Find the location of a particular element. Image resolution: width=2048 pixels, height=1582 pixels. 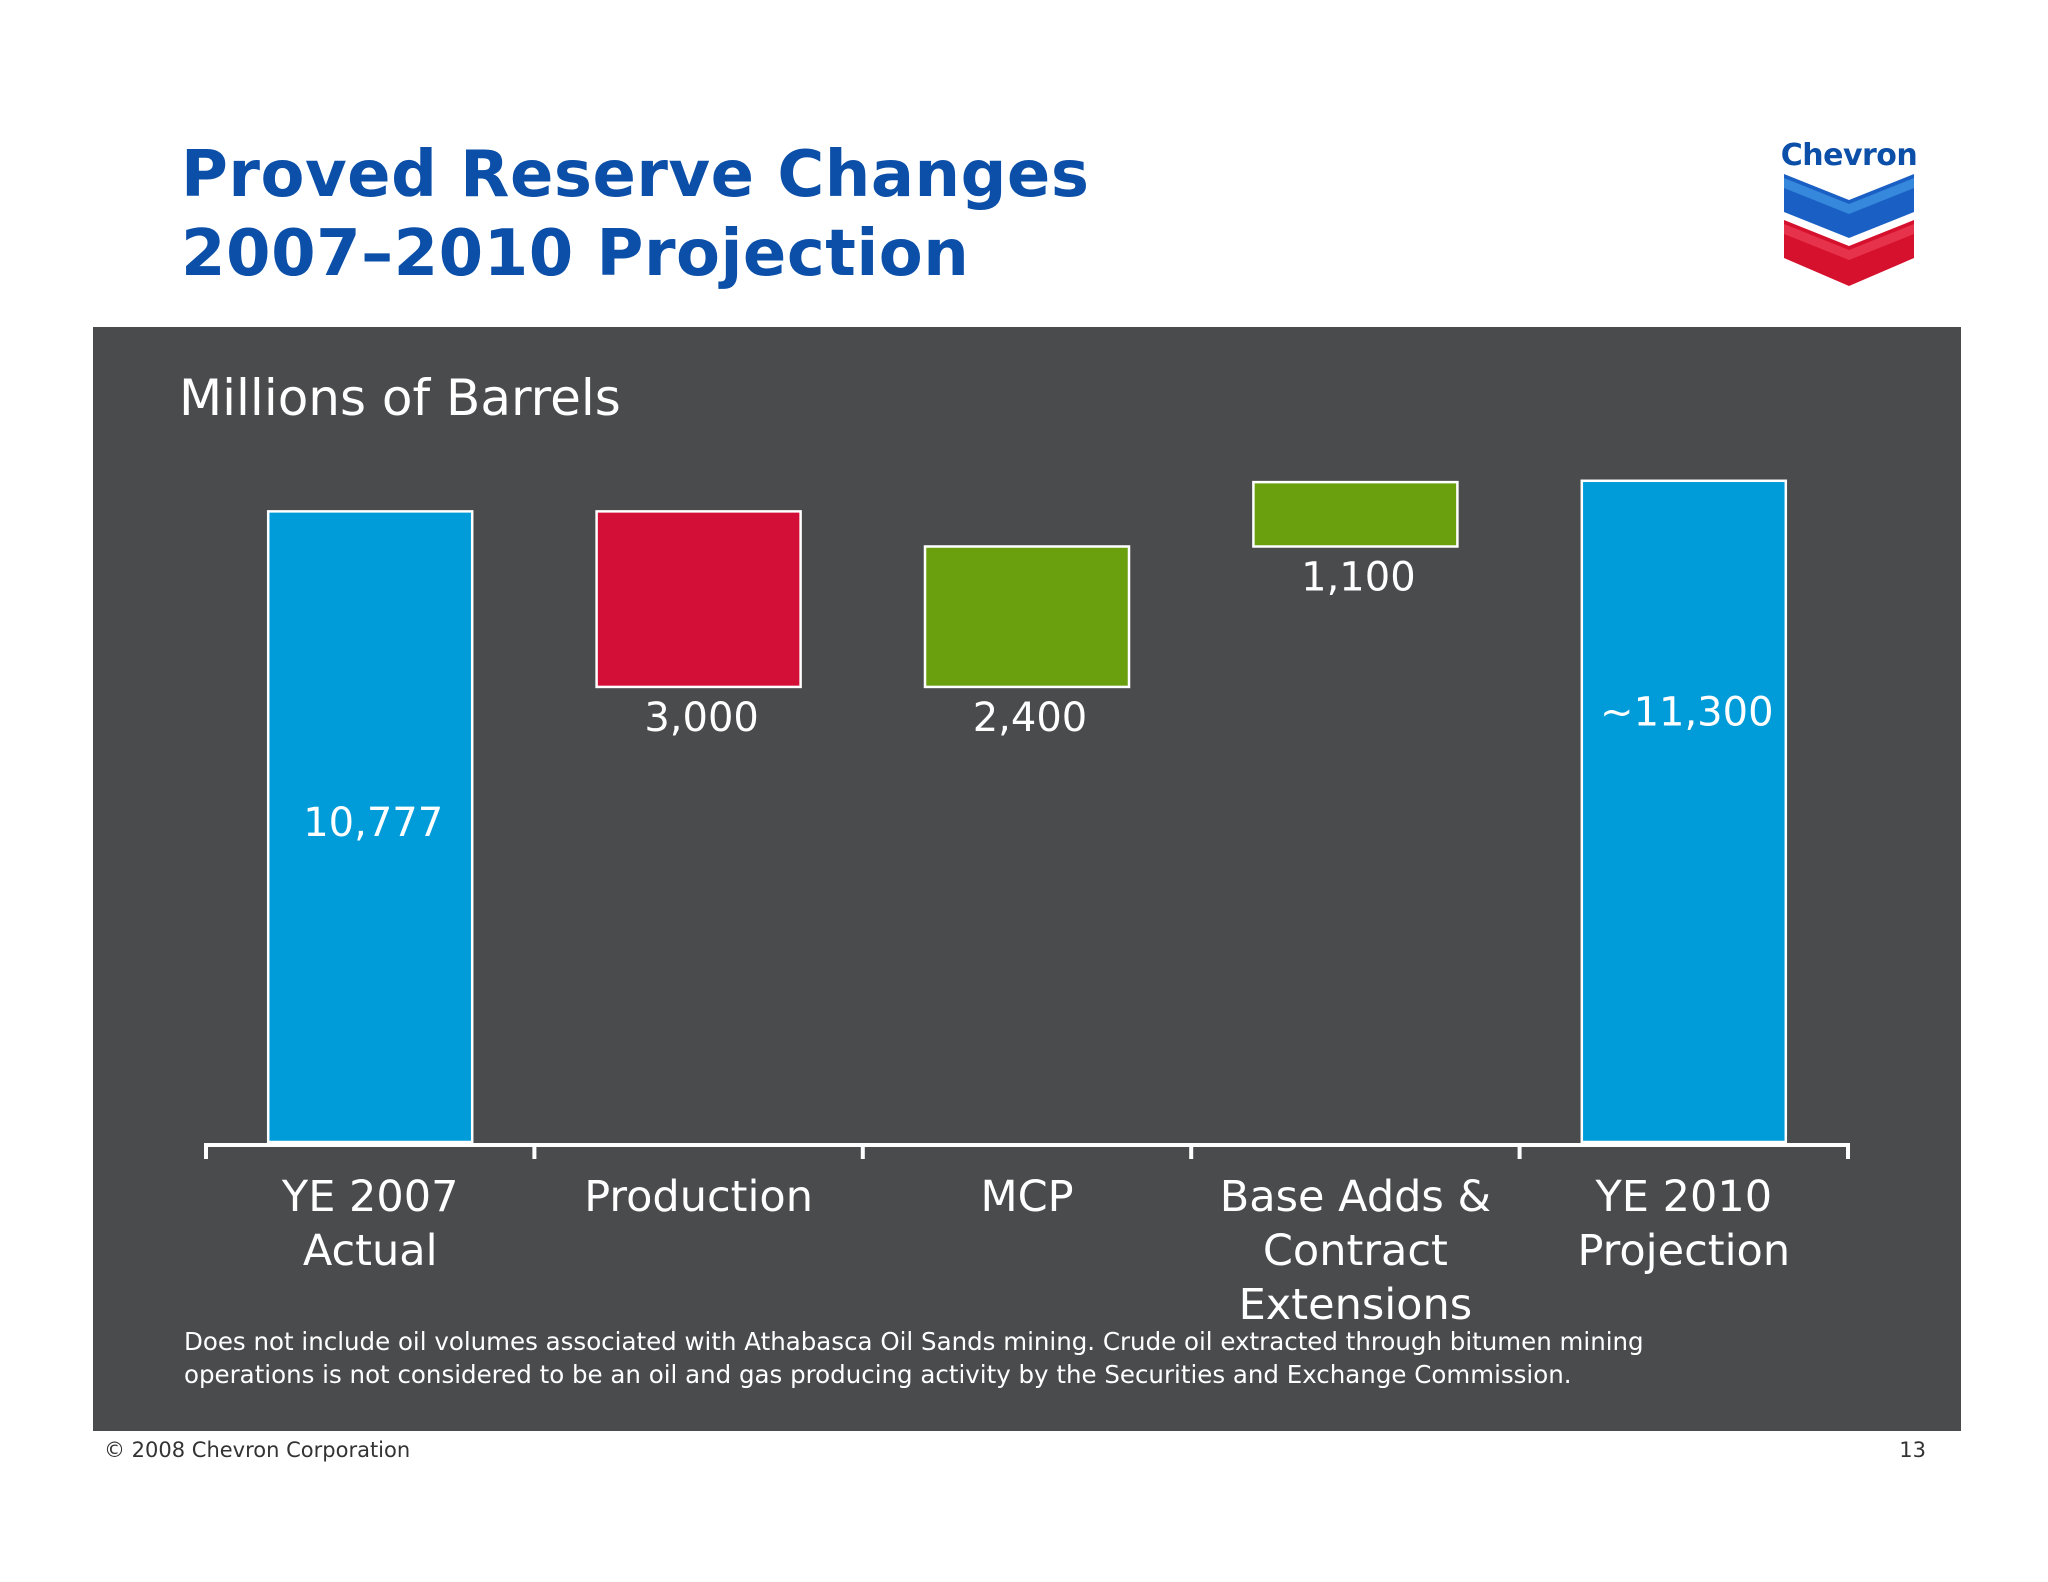

data-label-3: 1,100 is located at coordinates (1358, 577).